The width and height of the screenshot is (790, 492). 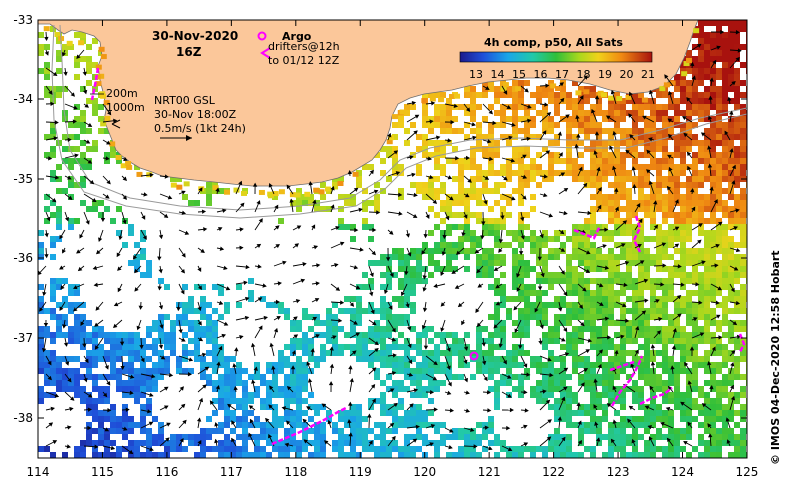 I want to click on coastal-cell, so click(x=321, y=192).